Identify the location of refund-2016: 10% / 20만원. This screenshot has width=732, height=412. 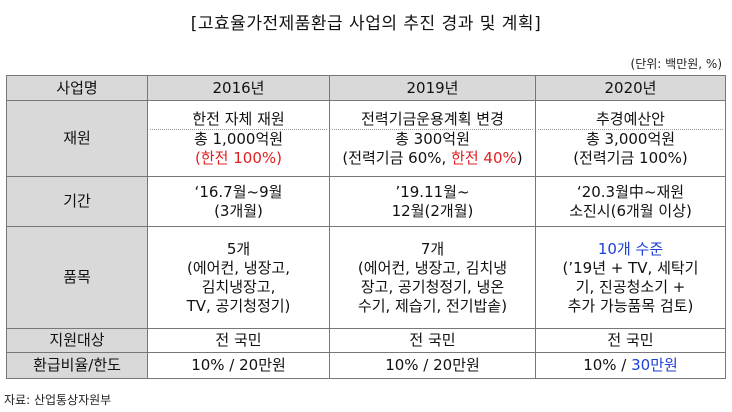
(238, 365).